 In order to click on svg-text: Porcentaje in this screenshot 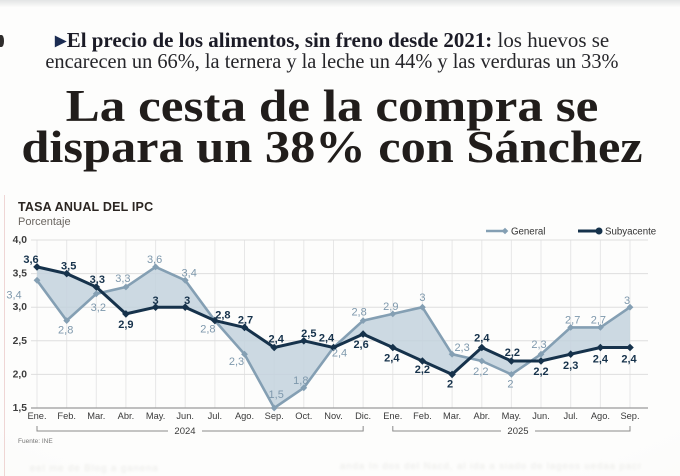, I will do `click(44, 222)`.